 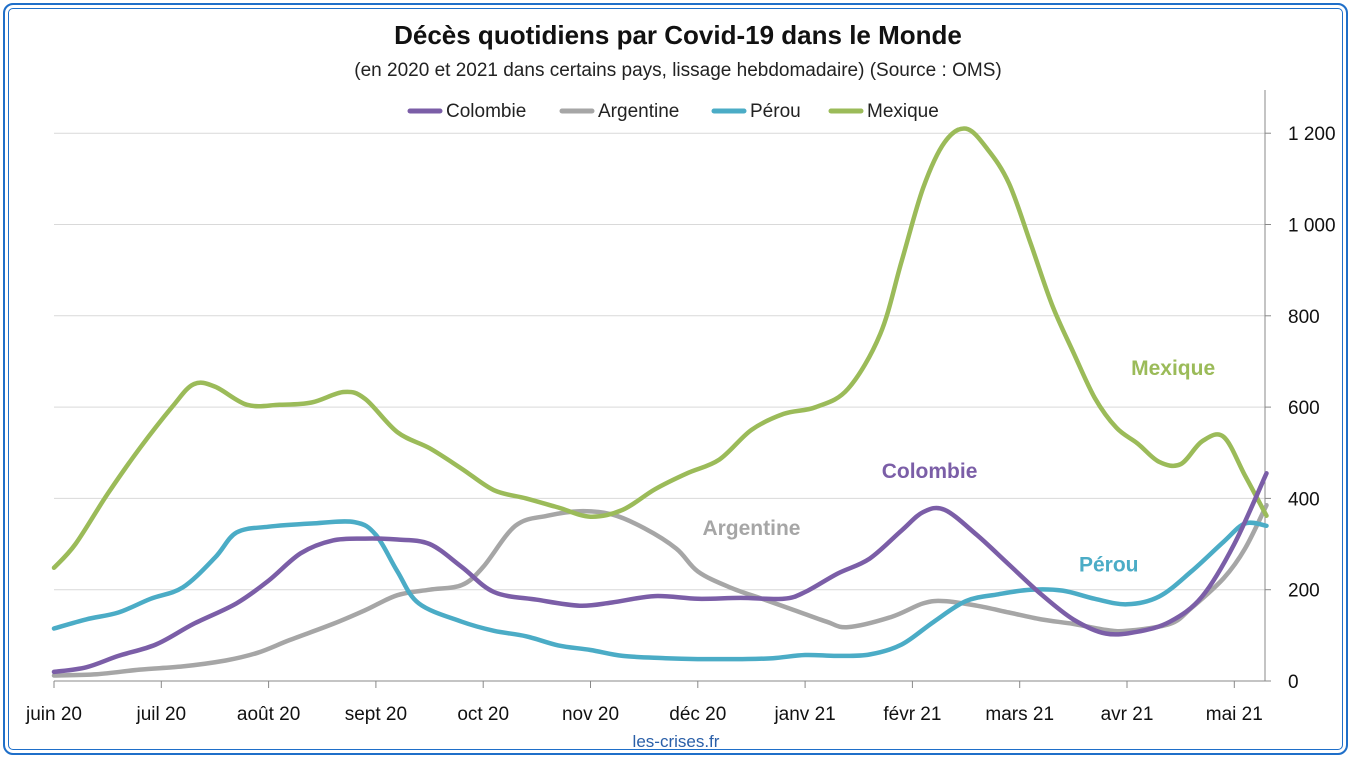 What do you see at coordinates (53, 714) in the screenshot?
I see `x-tick-label: juin 20` at bounding box center [53, 714].